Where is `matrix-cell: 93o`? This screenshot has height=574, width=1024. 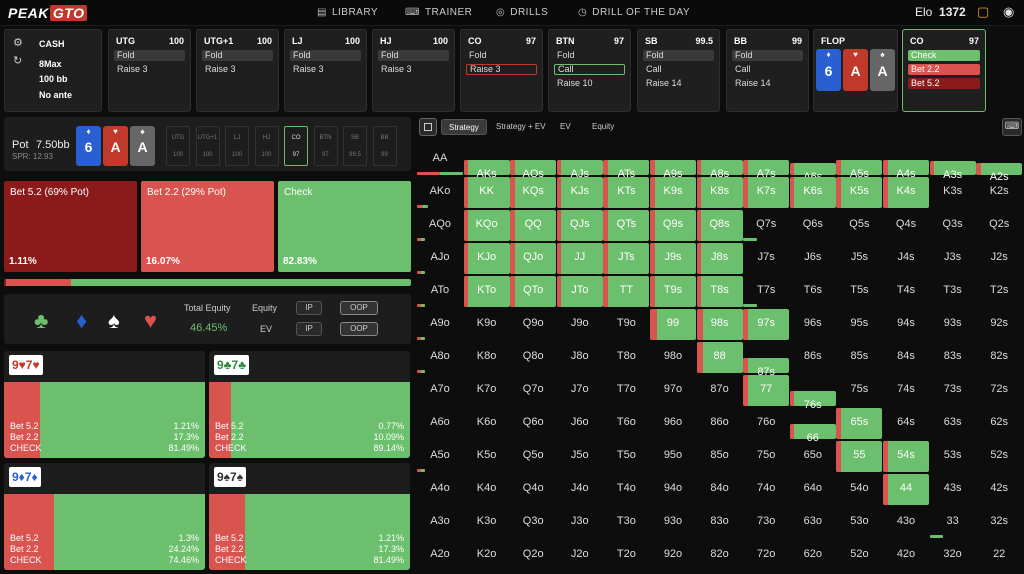 matrix-cell: 93o is located at coordinates (673, 522).